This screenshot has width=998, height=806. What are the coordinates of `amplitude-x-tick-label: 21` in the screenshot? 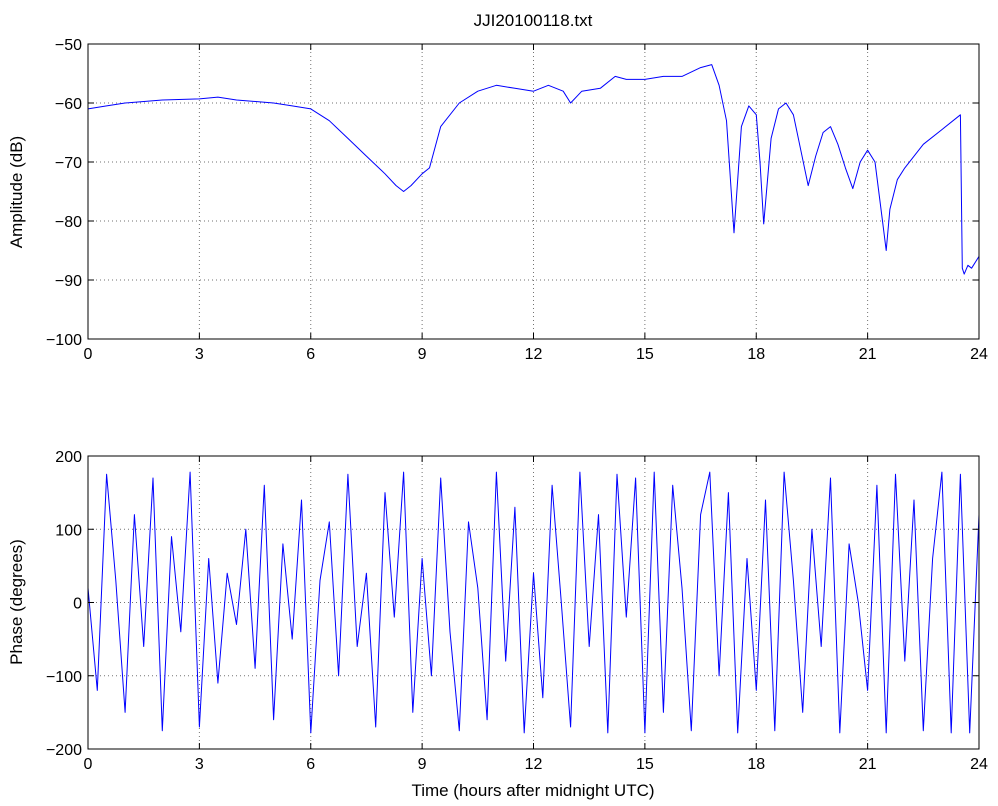 It's located at (868, 354).